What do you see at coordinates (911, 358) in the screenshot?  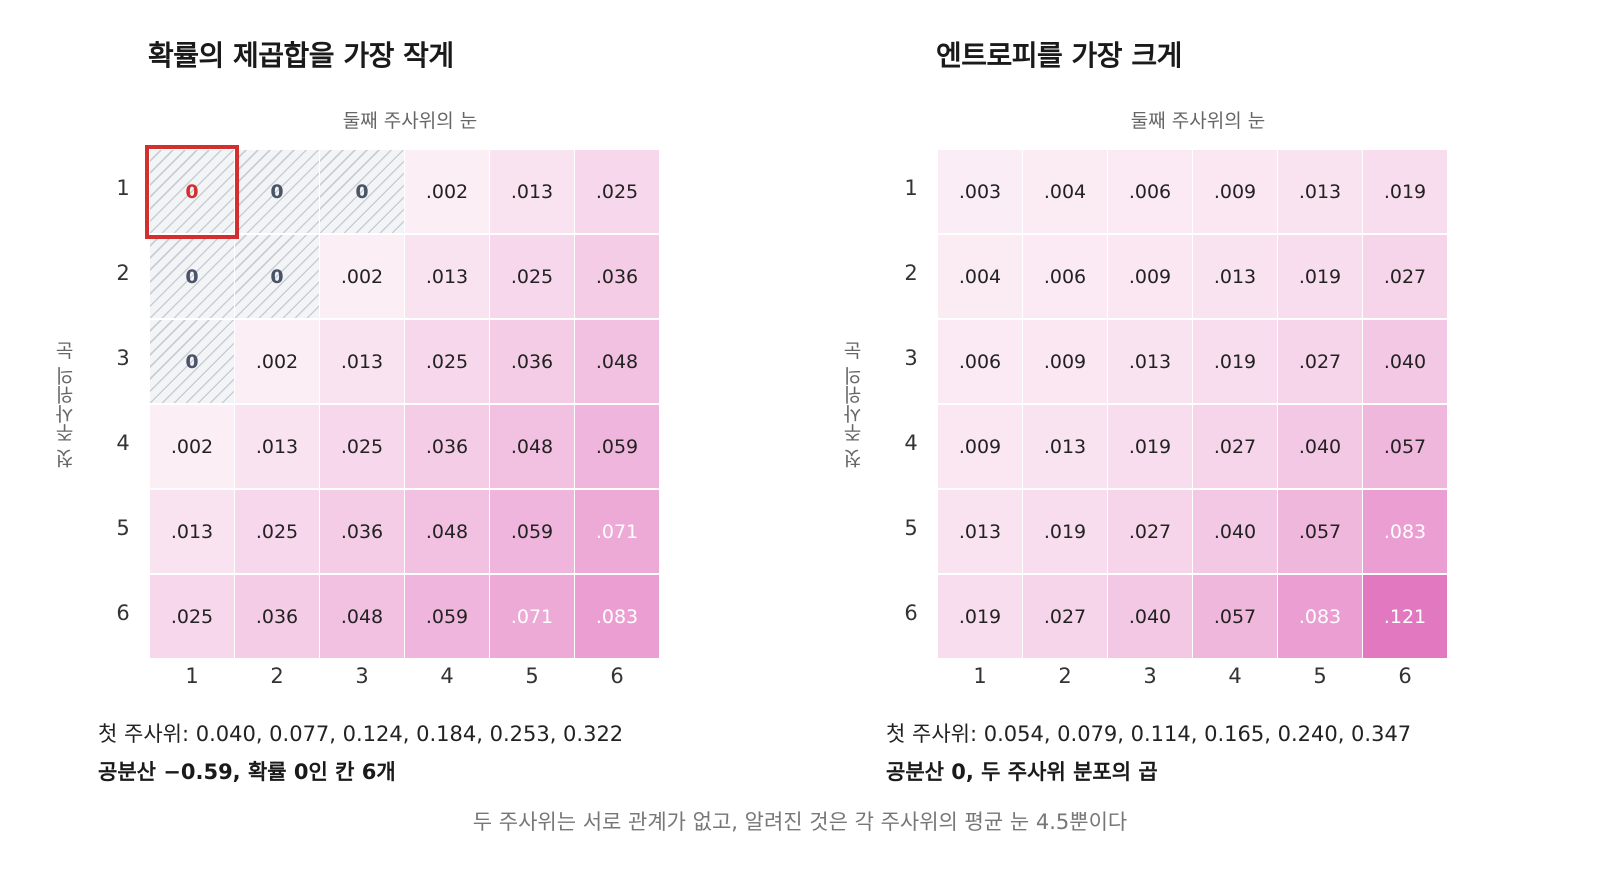 I see `row-tick-label: 3` at bounding box center [911, 358].